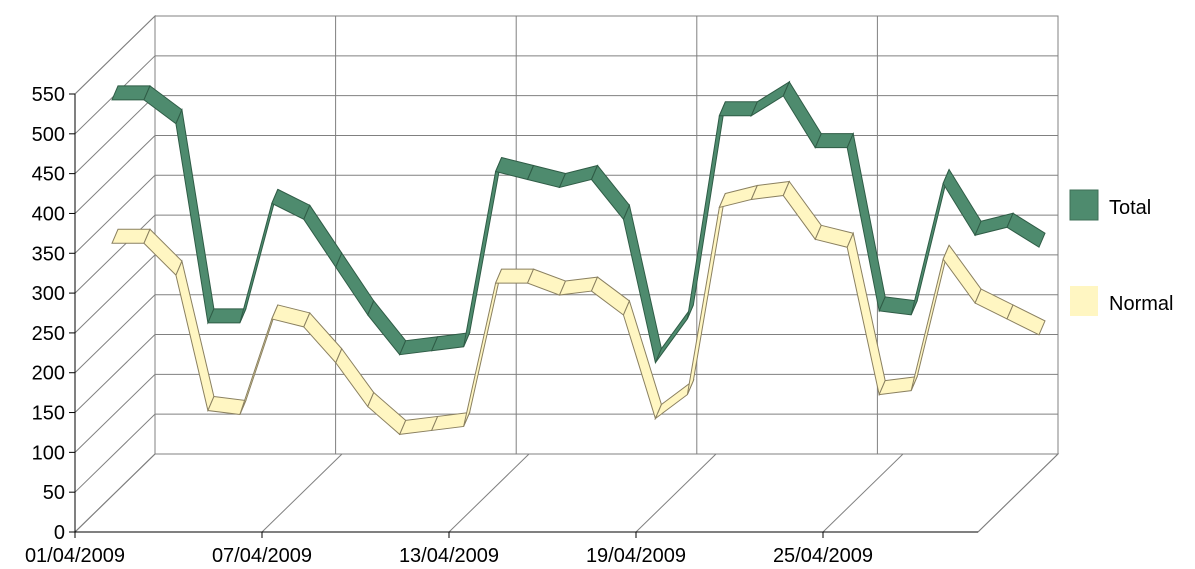 The image size is (1195, 569). I want to click on y-tick-label: 0, so click(59, 533).